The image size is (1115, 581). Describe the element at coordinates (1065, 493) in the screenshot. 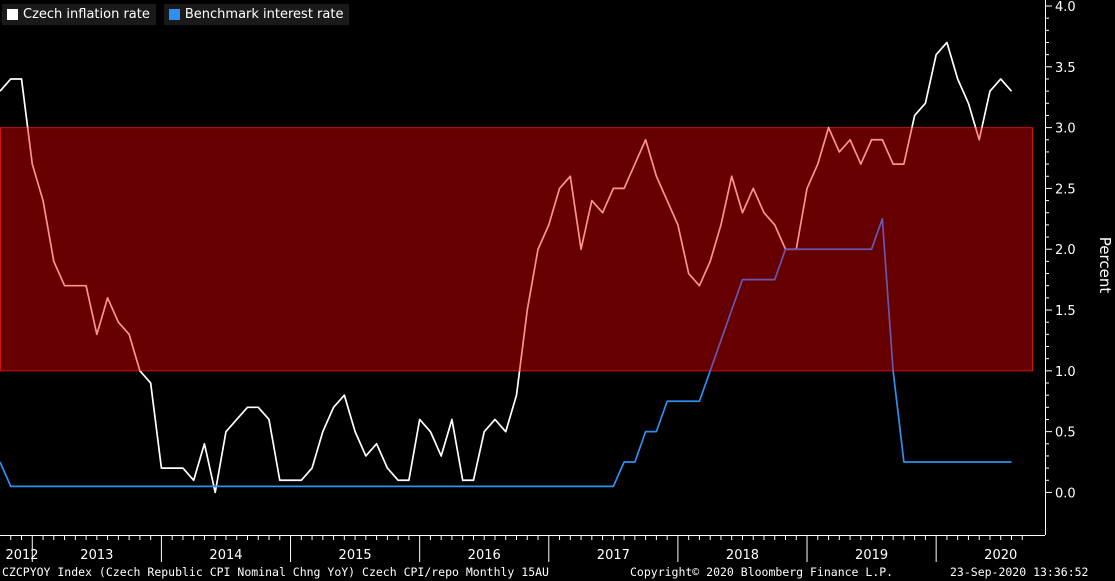

I see `y-tick-label: 0.0` at that location.